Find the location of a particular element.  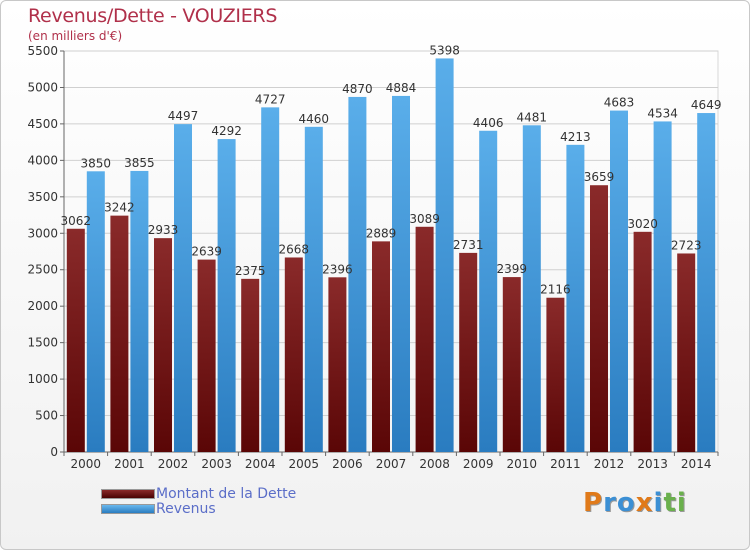

x-tick-label: 2010 is located at coordinates (522, 464).